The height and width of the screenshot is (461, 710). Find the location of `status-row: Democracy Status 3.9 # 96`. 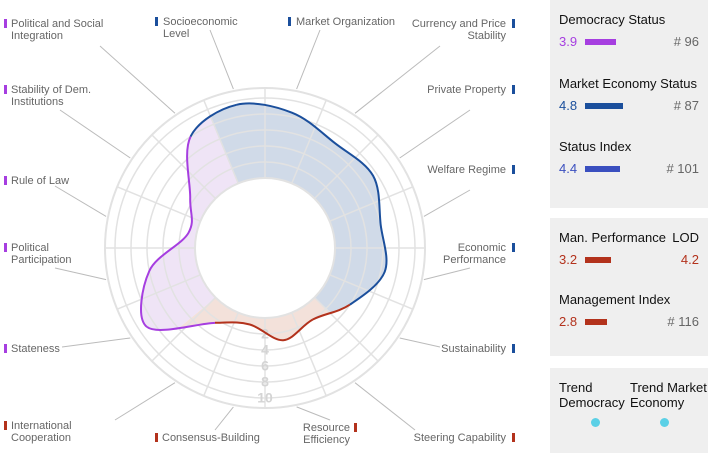

status-row: Democracy Status 3.9 # 96 is located at coordinates (629, 30).